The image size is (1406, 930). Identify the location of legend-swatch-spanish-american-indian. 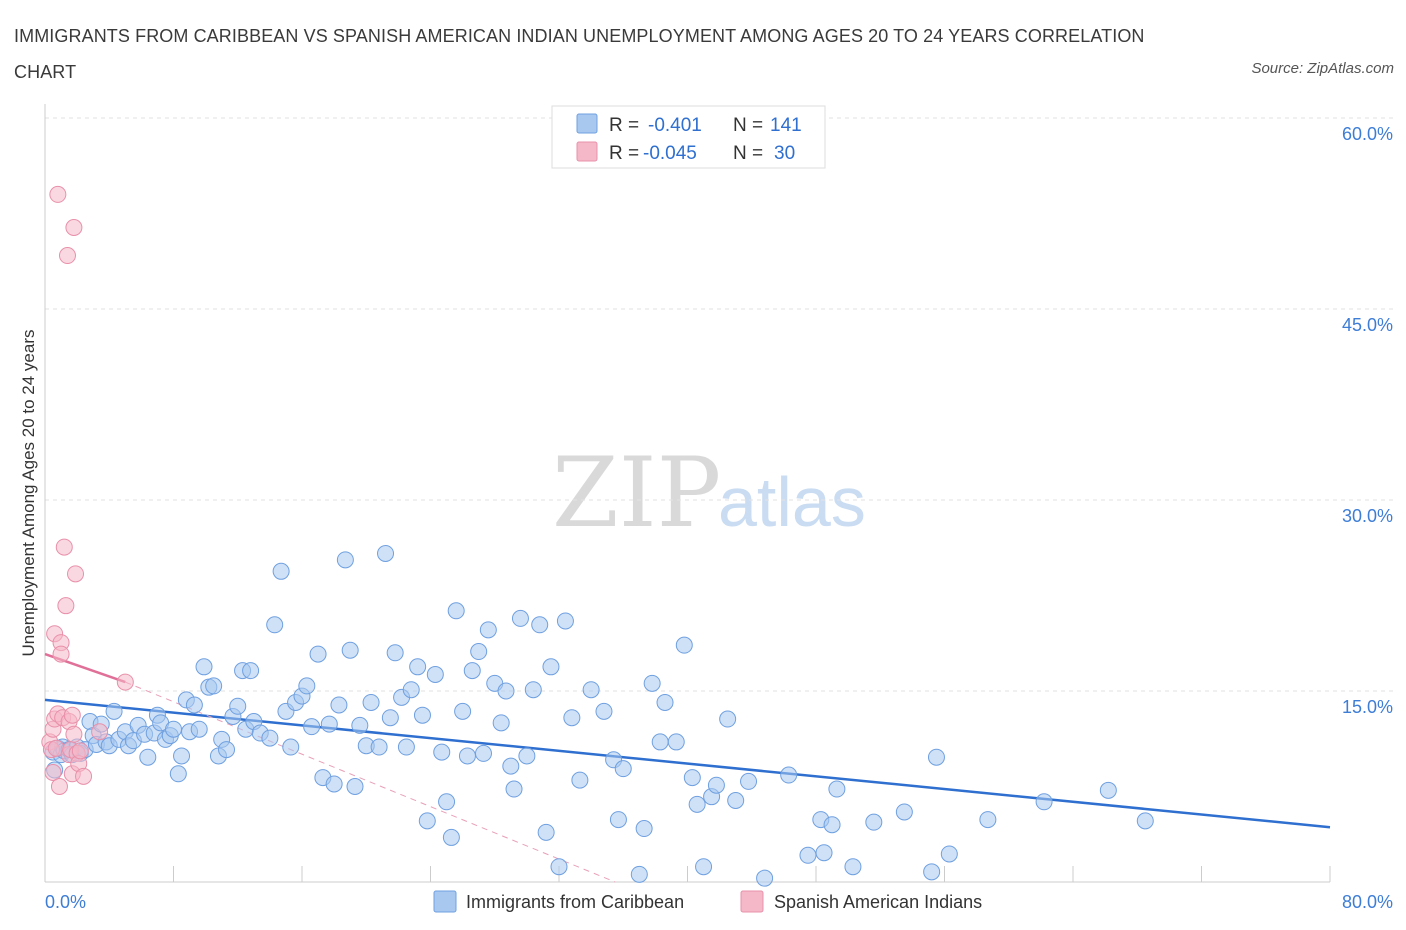
(587, 151).